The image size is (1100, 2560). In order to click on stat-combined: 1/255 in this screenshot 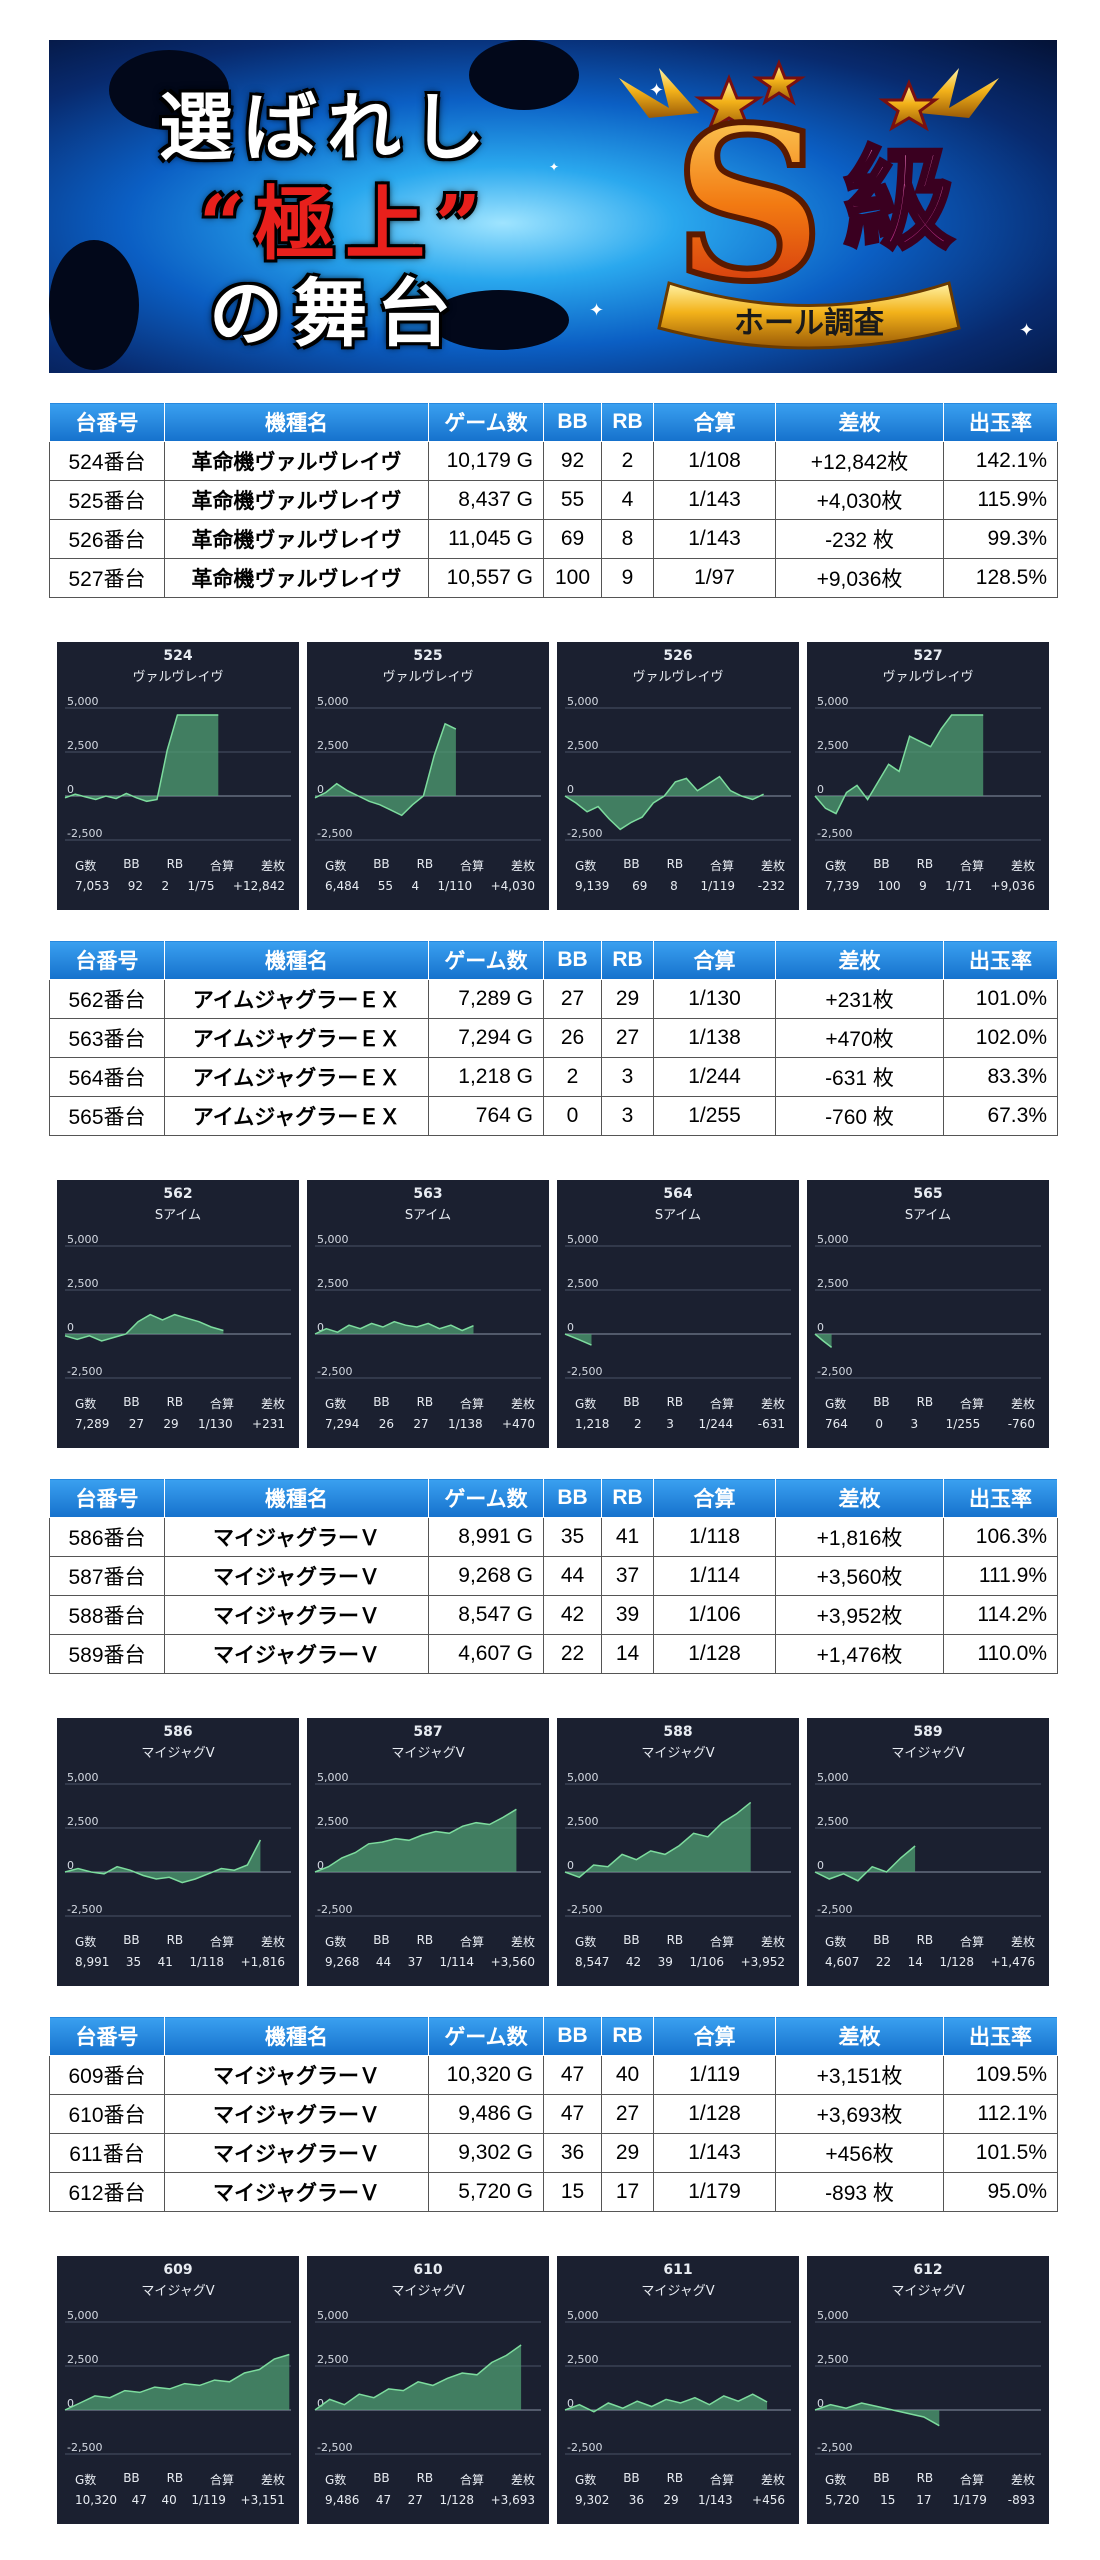, I will do `click(963, 1424)`.